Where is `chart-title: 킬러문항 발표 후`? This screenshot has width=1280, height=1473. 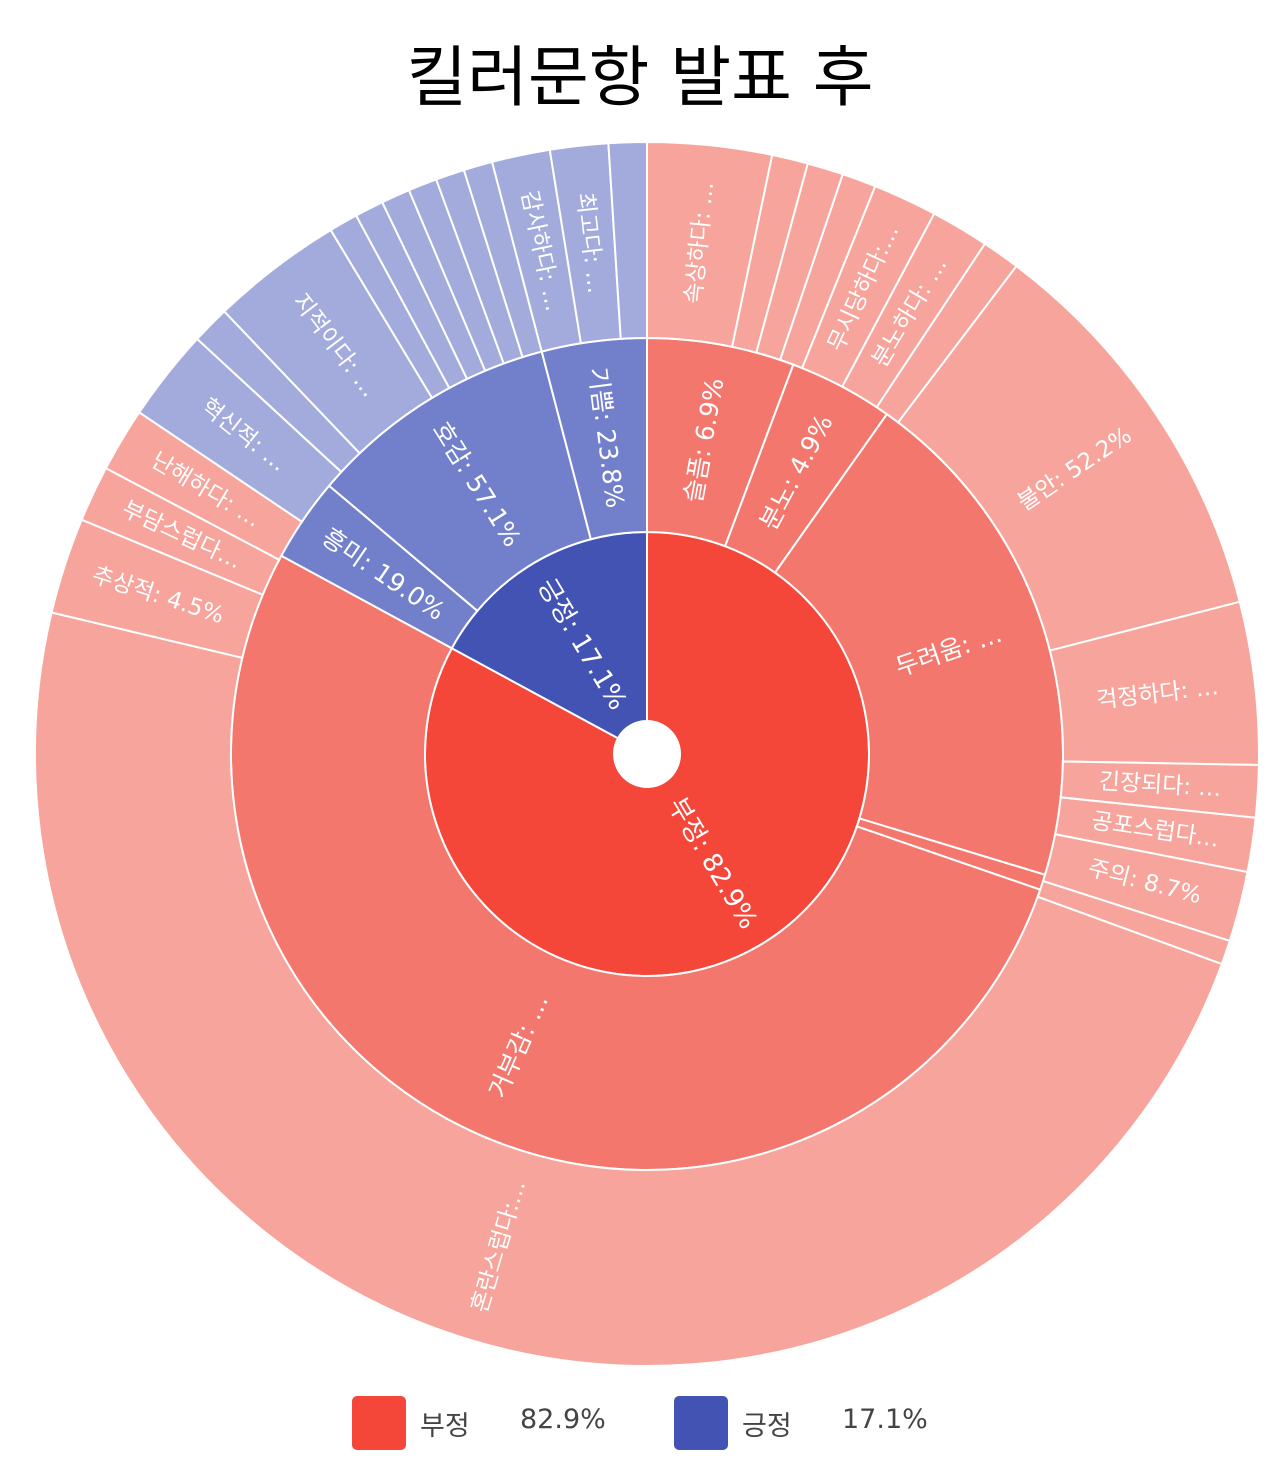 chart-title: 킬러문항 발표 후 is located at coordinates (640, 77).